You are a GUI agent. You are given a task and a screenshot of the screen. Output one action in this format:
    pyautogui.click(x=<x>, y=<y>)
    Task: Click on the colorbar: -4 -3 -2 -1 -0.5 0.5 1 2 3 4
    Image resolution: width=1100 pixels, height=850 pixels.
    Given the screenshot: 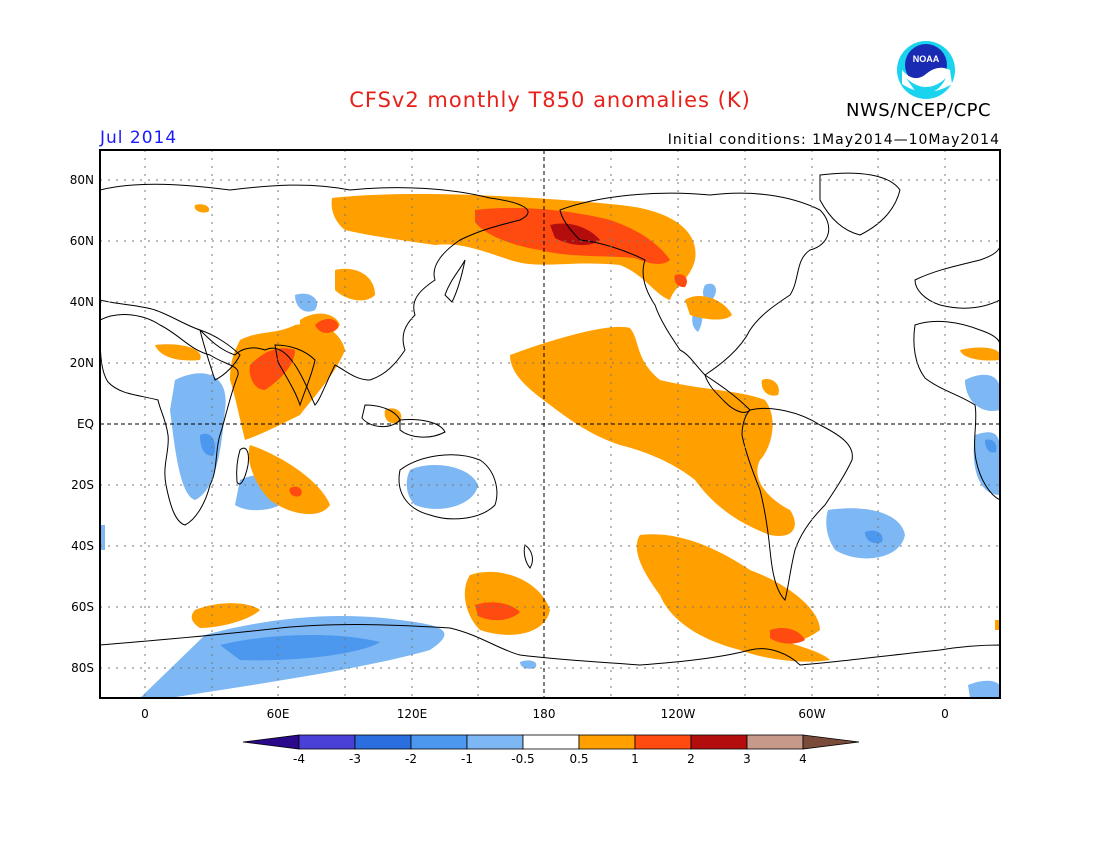 What is the action you would take?
    pyautogui.click(x=551, y=750)
    